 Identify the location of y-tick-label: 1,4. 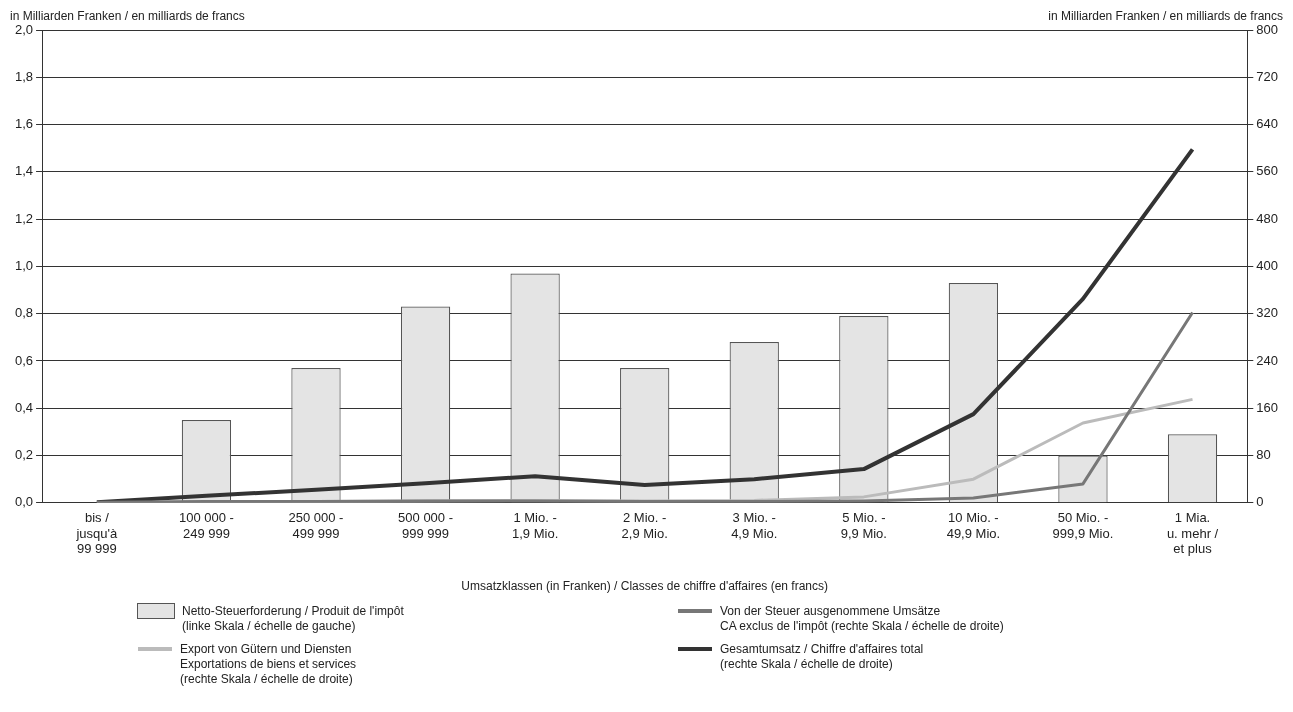
(24, 171).